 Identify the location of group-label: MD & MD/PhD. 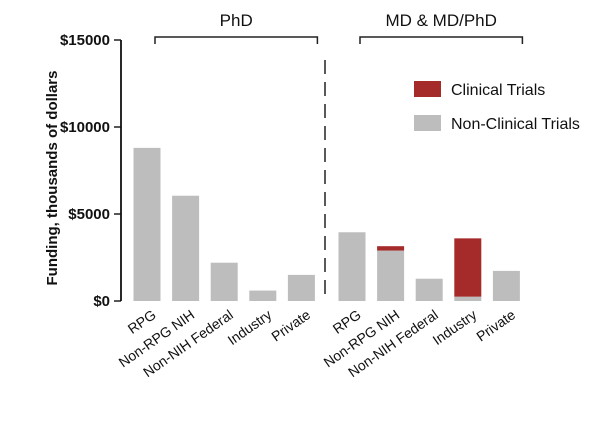
(440, 20).